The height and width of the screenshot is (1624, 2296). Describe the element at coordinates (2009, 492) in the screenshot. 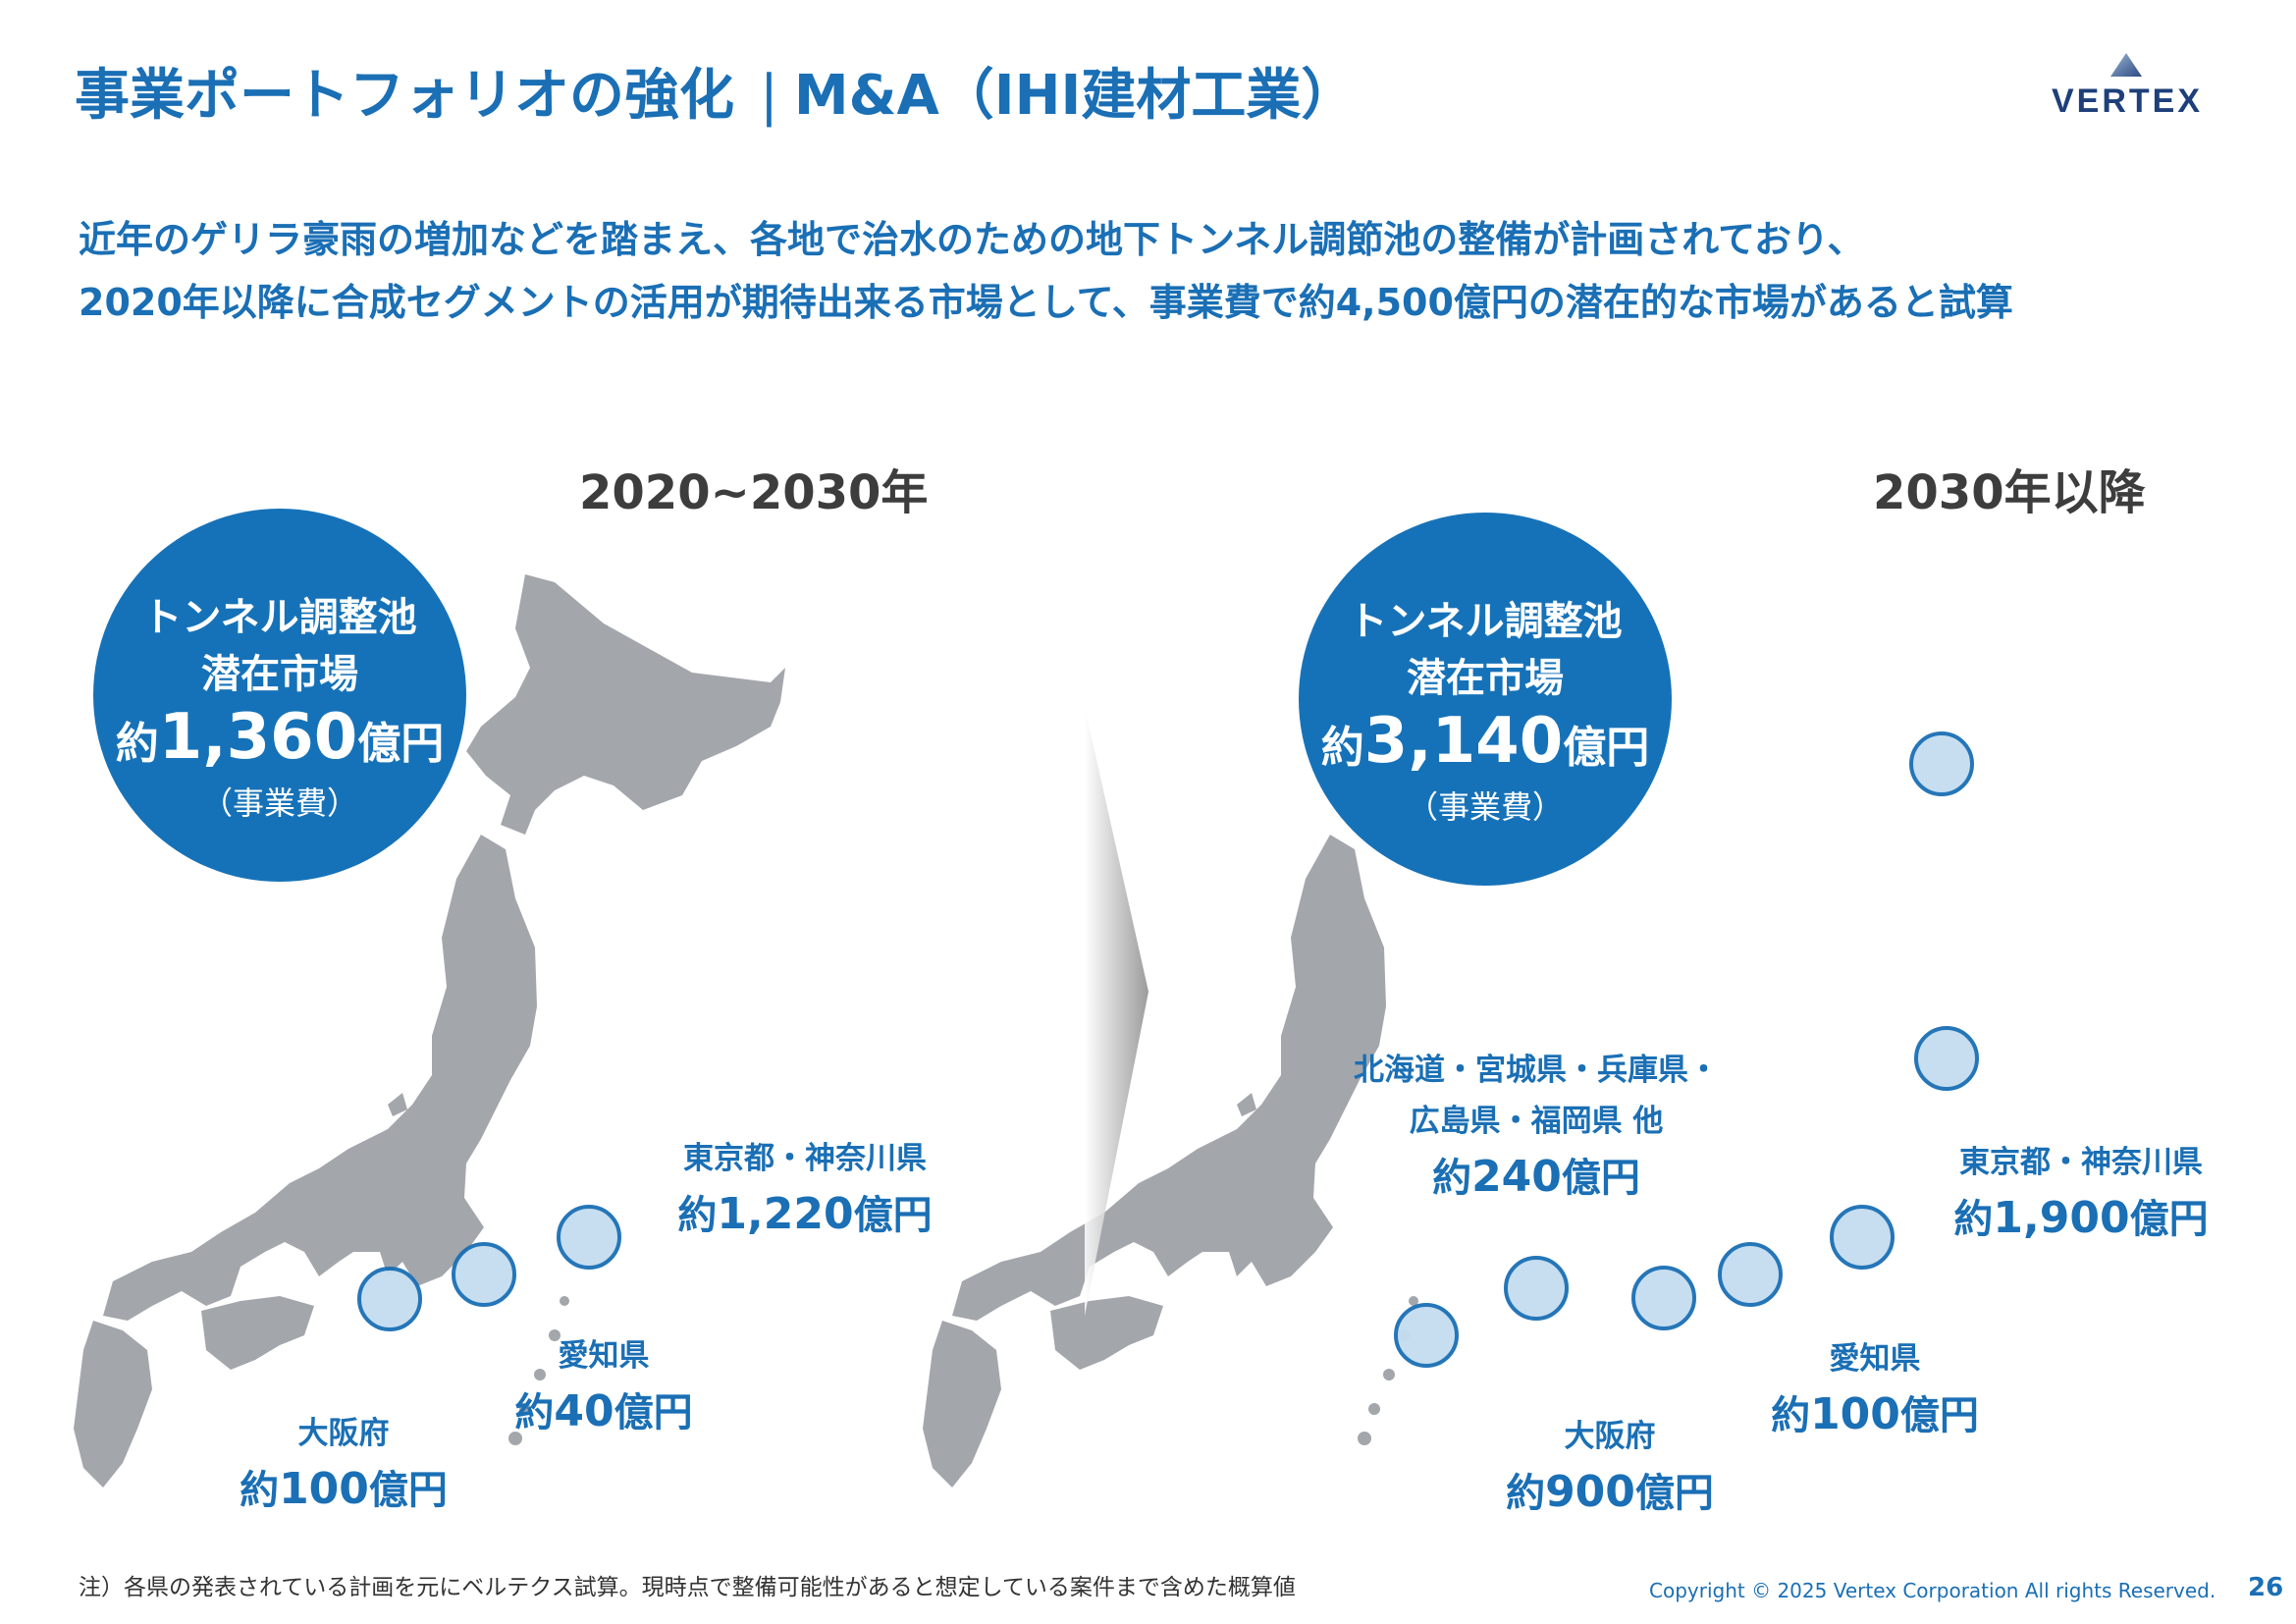

I see `period-right: 2030年以降` at that location.